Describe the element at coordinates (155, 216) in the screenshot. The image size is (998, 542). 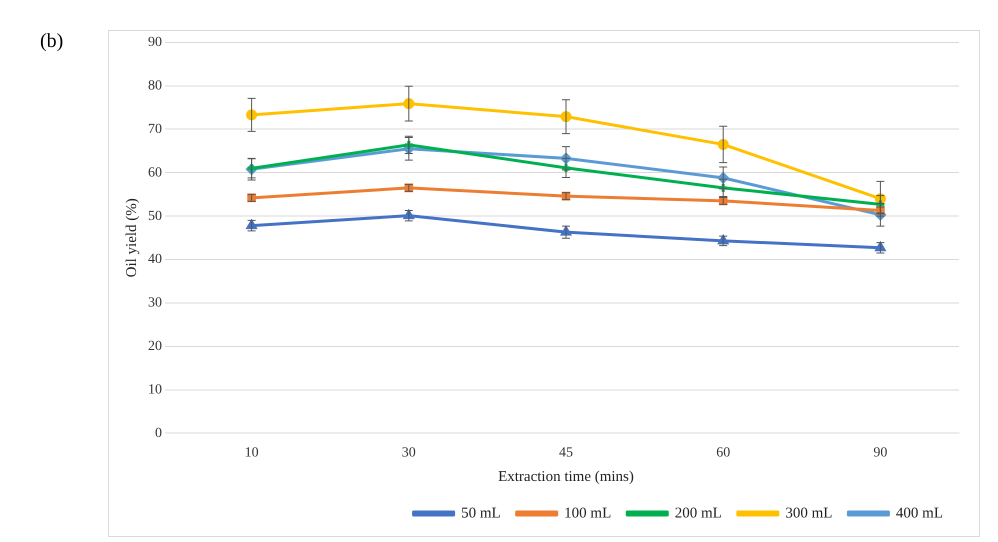
I see `y-tick-label: 50` at that location.